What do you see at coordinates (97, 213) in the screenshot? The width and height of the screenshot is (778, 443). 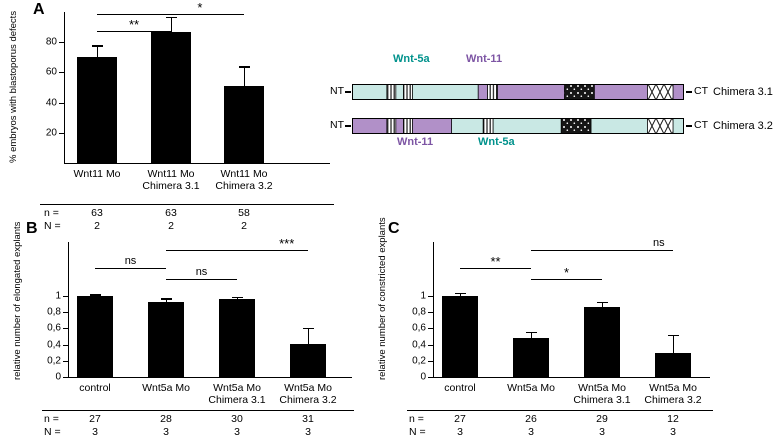 I see `n-value: 63` at bounding box center [97, 213].